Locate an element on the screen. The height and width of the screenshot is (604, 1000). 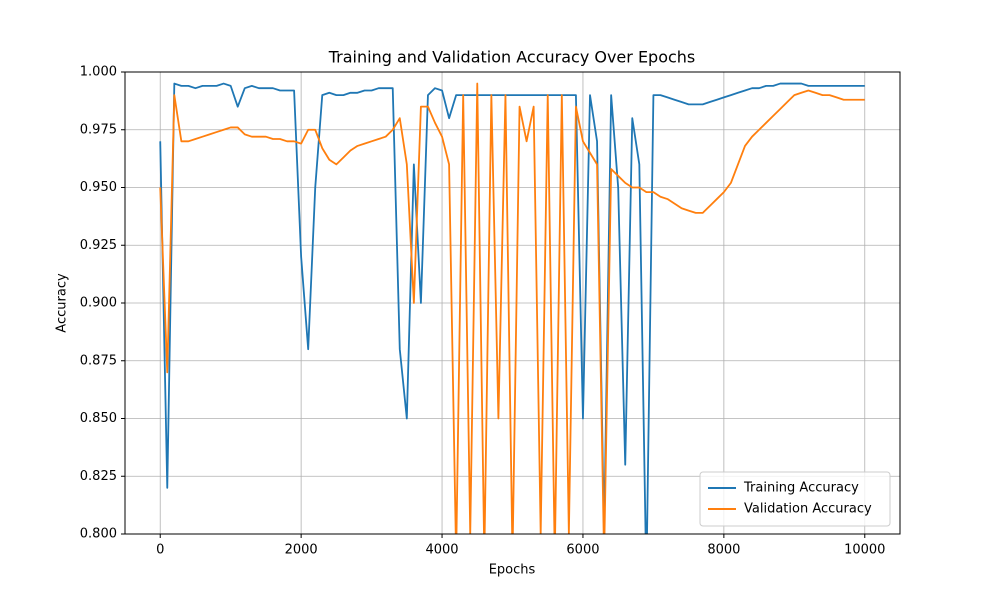
x-tick-label: 6000 is located at coordinates (582, 550).